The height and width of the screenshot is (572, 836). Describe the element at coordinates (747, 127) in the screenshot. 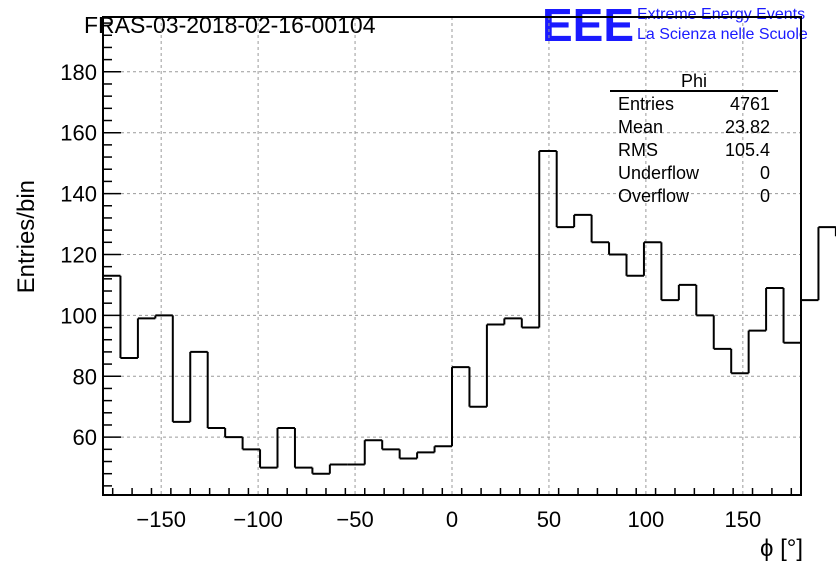

I see `stats-value: 23.82` at that location.